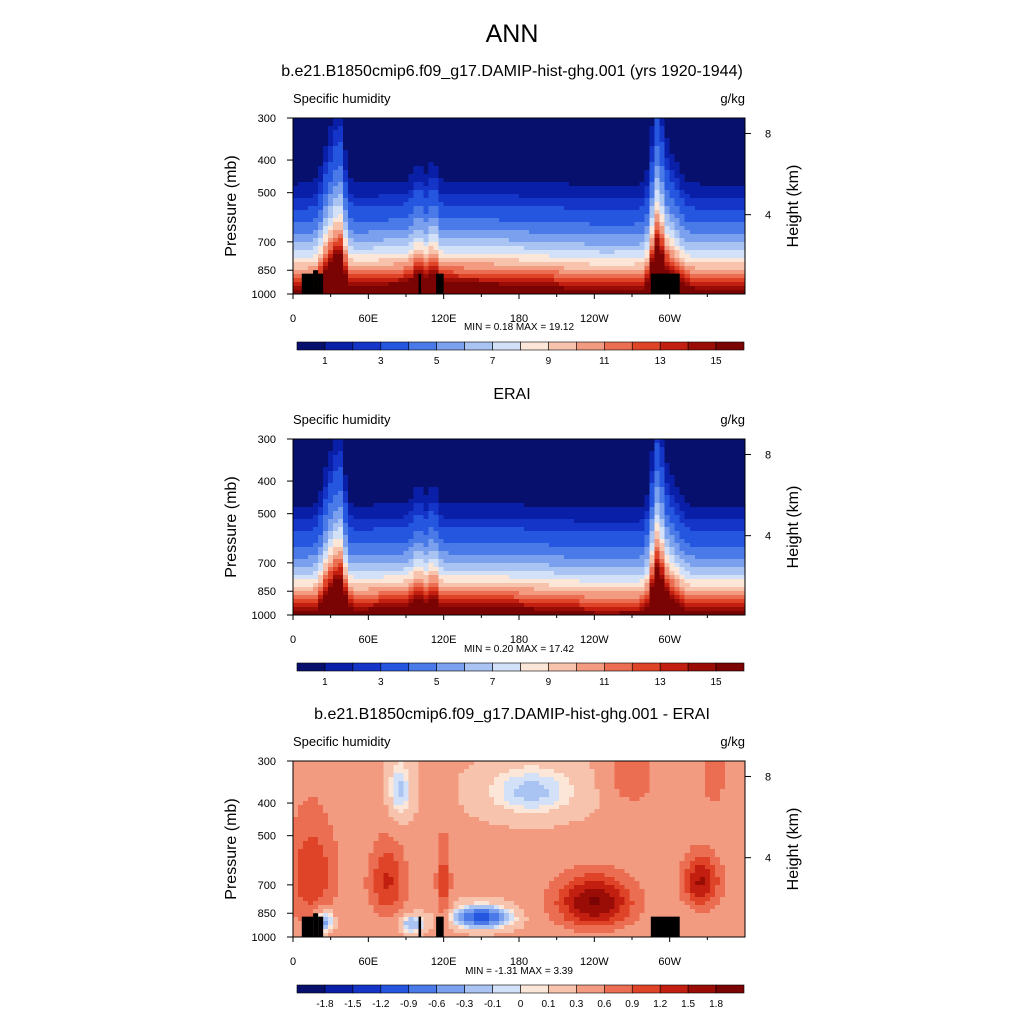 This screenshot has width=1024, height=1024. I want to click on y2-axis-title: Height (km), so click(793, 206).